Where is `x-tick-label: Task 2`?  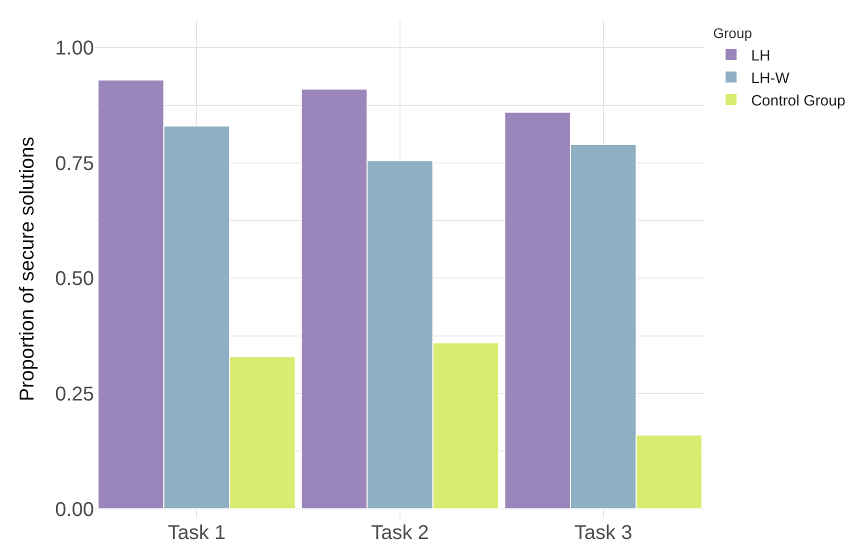
x-tick-label: Task 2 is located at coordinates (400, 533).